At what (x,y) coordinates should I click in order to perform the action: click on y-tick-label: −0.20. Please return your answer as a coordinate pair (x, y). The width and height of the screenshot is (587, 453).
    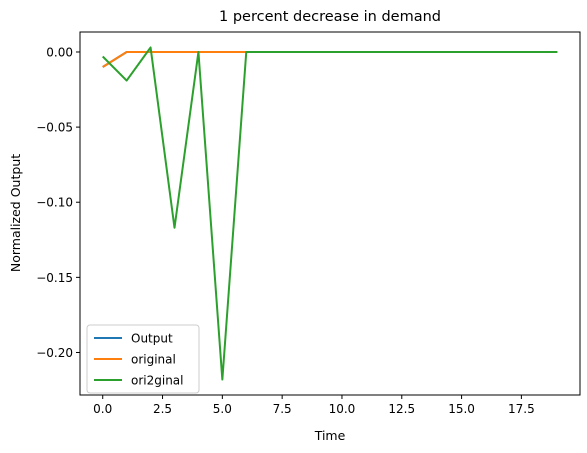
    Looking at the image, I should click on (54, 353).